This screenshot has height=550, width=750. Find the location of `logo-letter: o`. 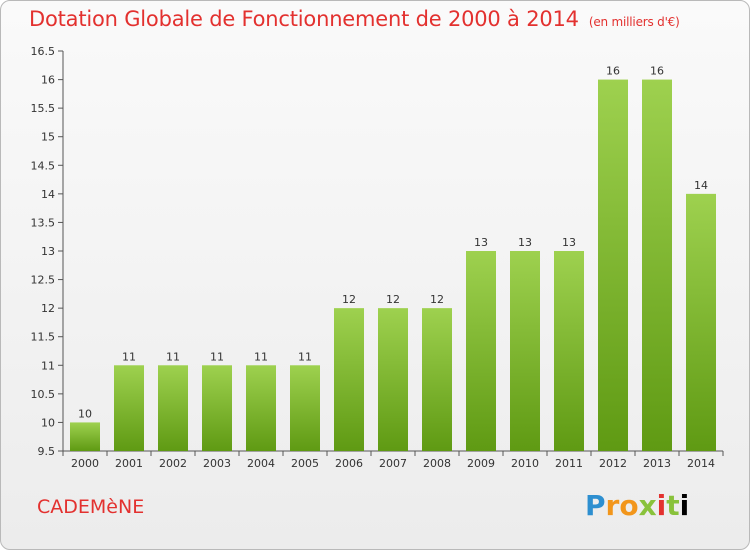

logo-letter: o is located at coordinates (629, 505).